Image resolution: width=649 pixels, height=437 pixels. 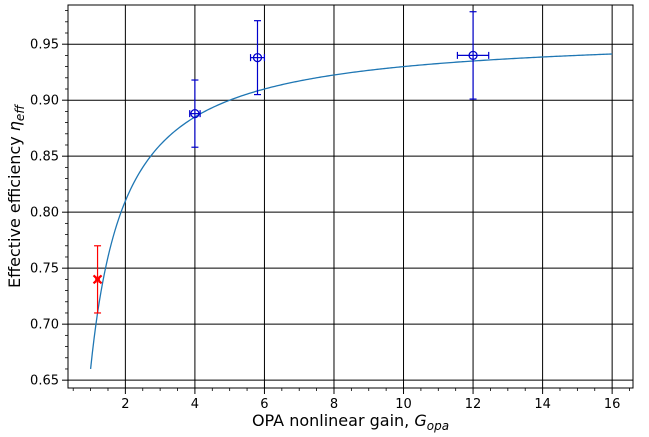 I want to click on y-tick-label: 0.65, so click(x=44, y=381).